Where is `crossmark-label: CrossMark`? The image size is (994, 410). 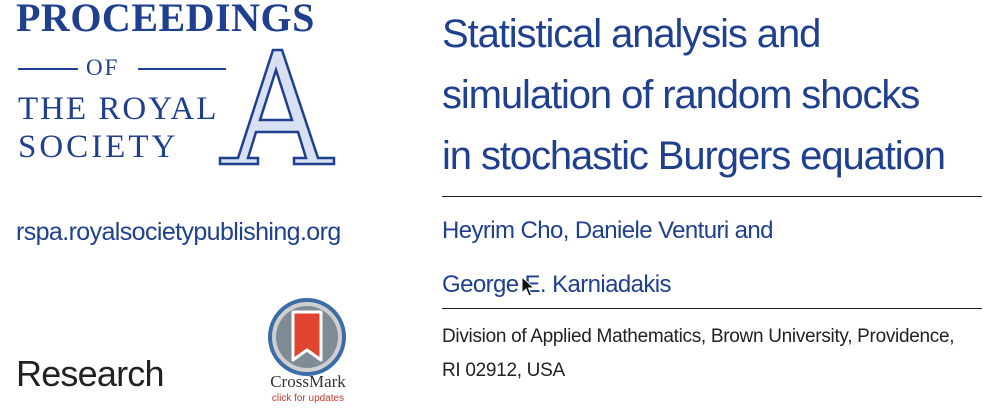 crossmark-label: CrossMark is located at coordinates (308, 381).